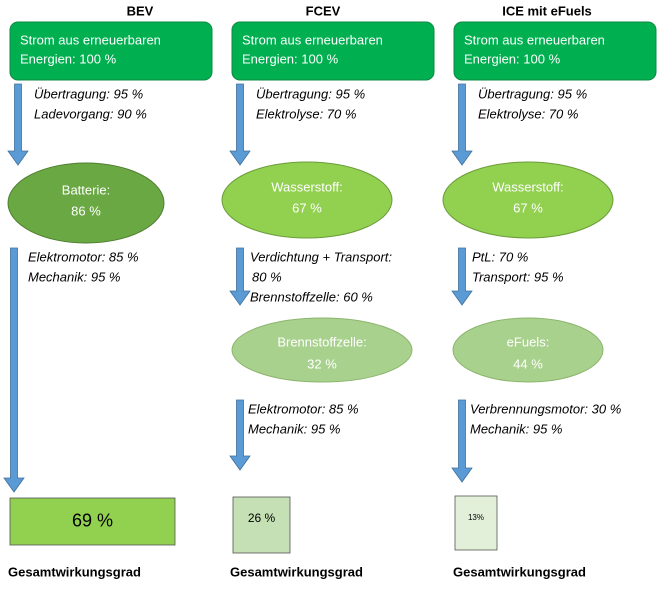 This screenshot has width=664, height=592. What do you see at coordinates (140, 10) in the screenshot?
I see `column-title: BEV` at bounding box center [140, 10].